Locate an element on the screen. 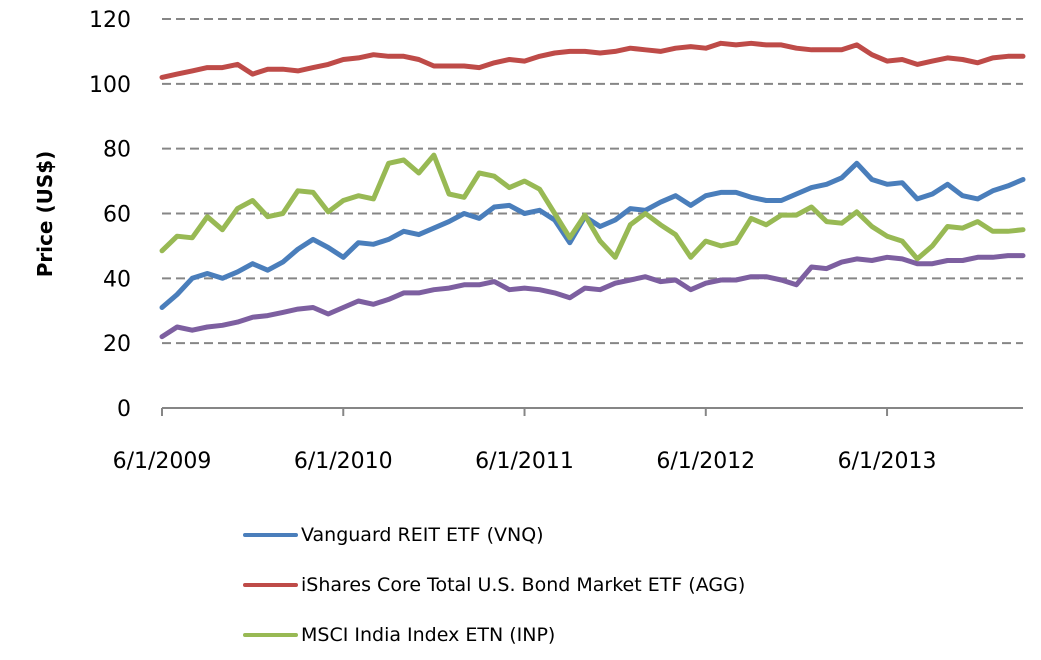 Image resolution: width=1041 pixels, height=660 pixels. y-tick-label: 60 is located at coordinates (117, 215).